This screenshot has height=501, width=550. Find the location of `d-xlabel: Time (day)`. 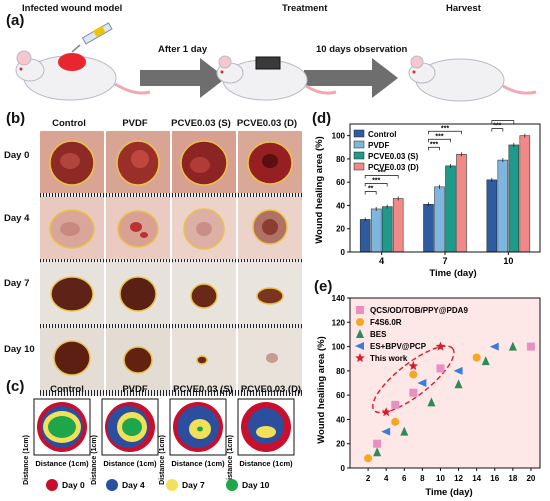

d-xlabel: Time (day) is located at coordinates (452, 273).